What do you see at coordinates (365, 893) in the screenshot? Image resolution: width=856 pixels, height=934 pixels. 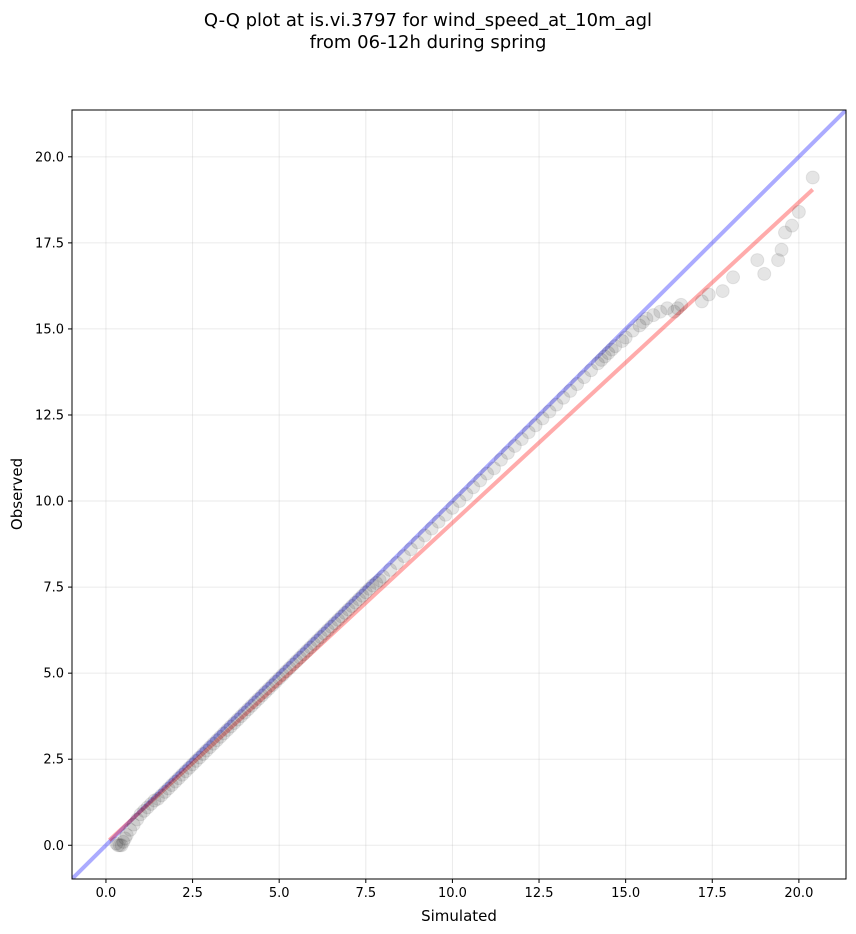 I see `x-tick-label: 7.5` at bounding box center [365, 893].